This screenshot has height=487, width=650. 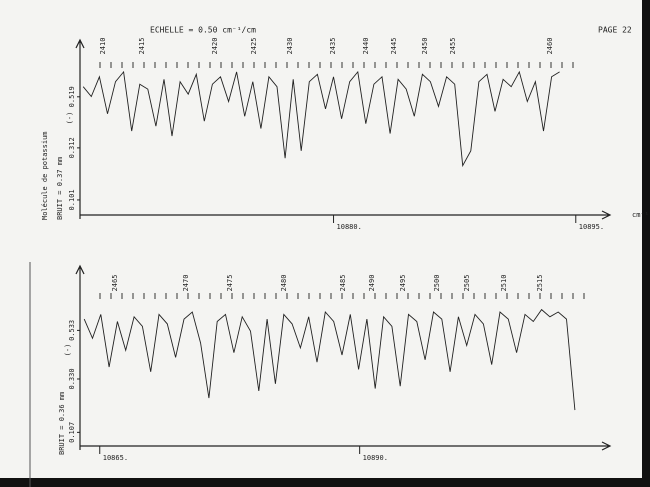 What do you see at coordinates (321, 119) in the screenshot?
I see `spectrum` at bounding box center [321, 119].